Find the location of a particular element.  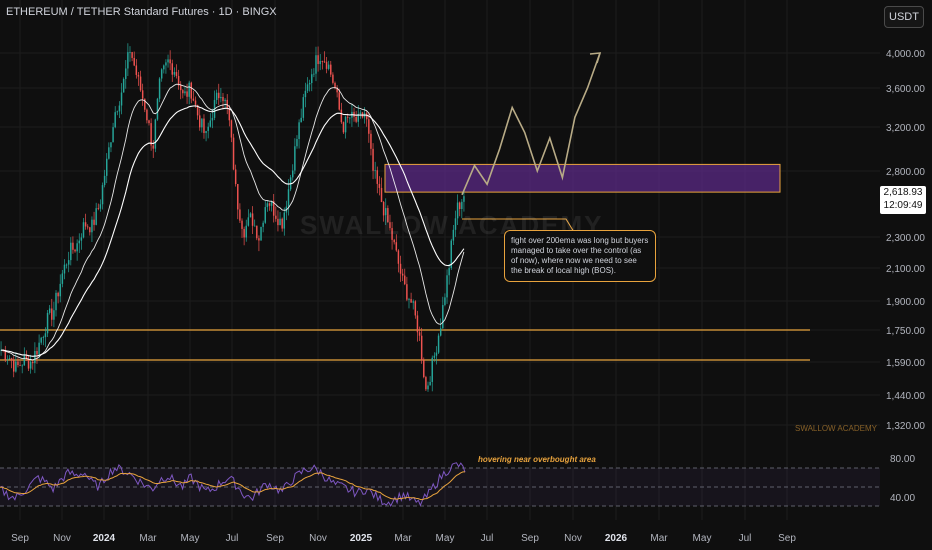

current-price: 2,618.93 is located at coordinates (903, 192).